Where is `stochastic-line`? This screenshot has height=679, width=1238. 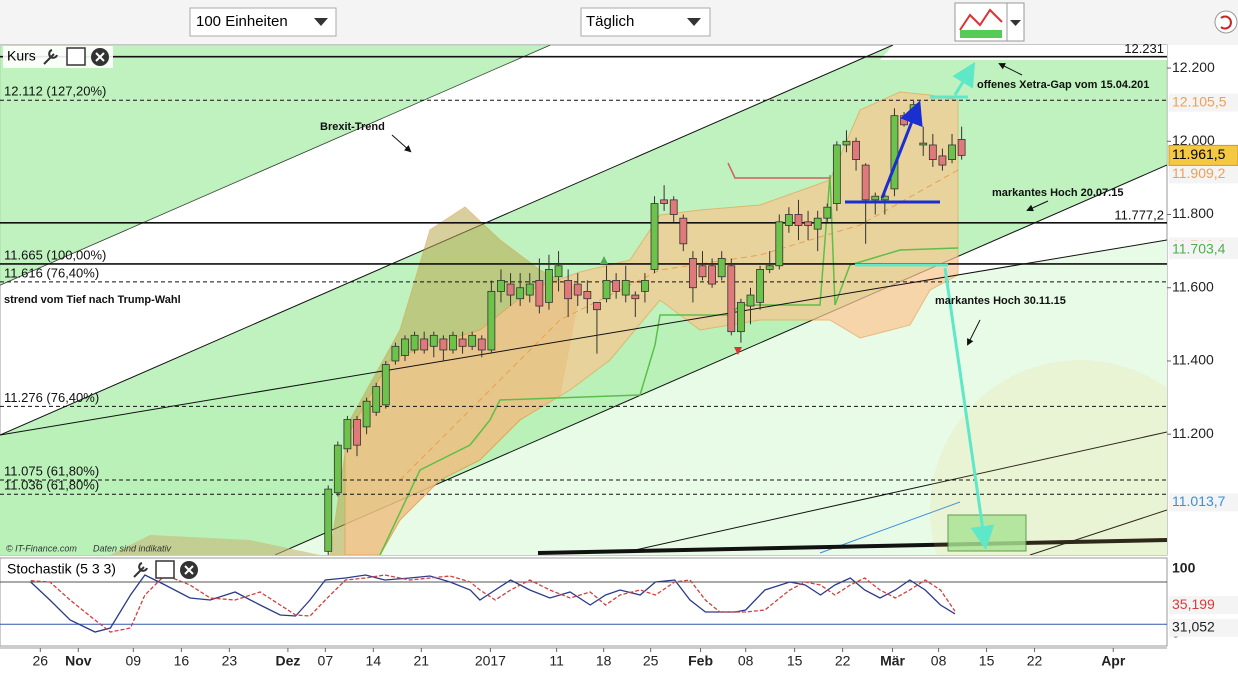
stochastic-line is located at coordinates (493, 603).